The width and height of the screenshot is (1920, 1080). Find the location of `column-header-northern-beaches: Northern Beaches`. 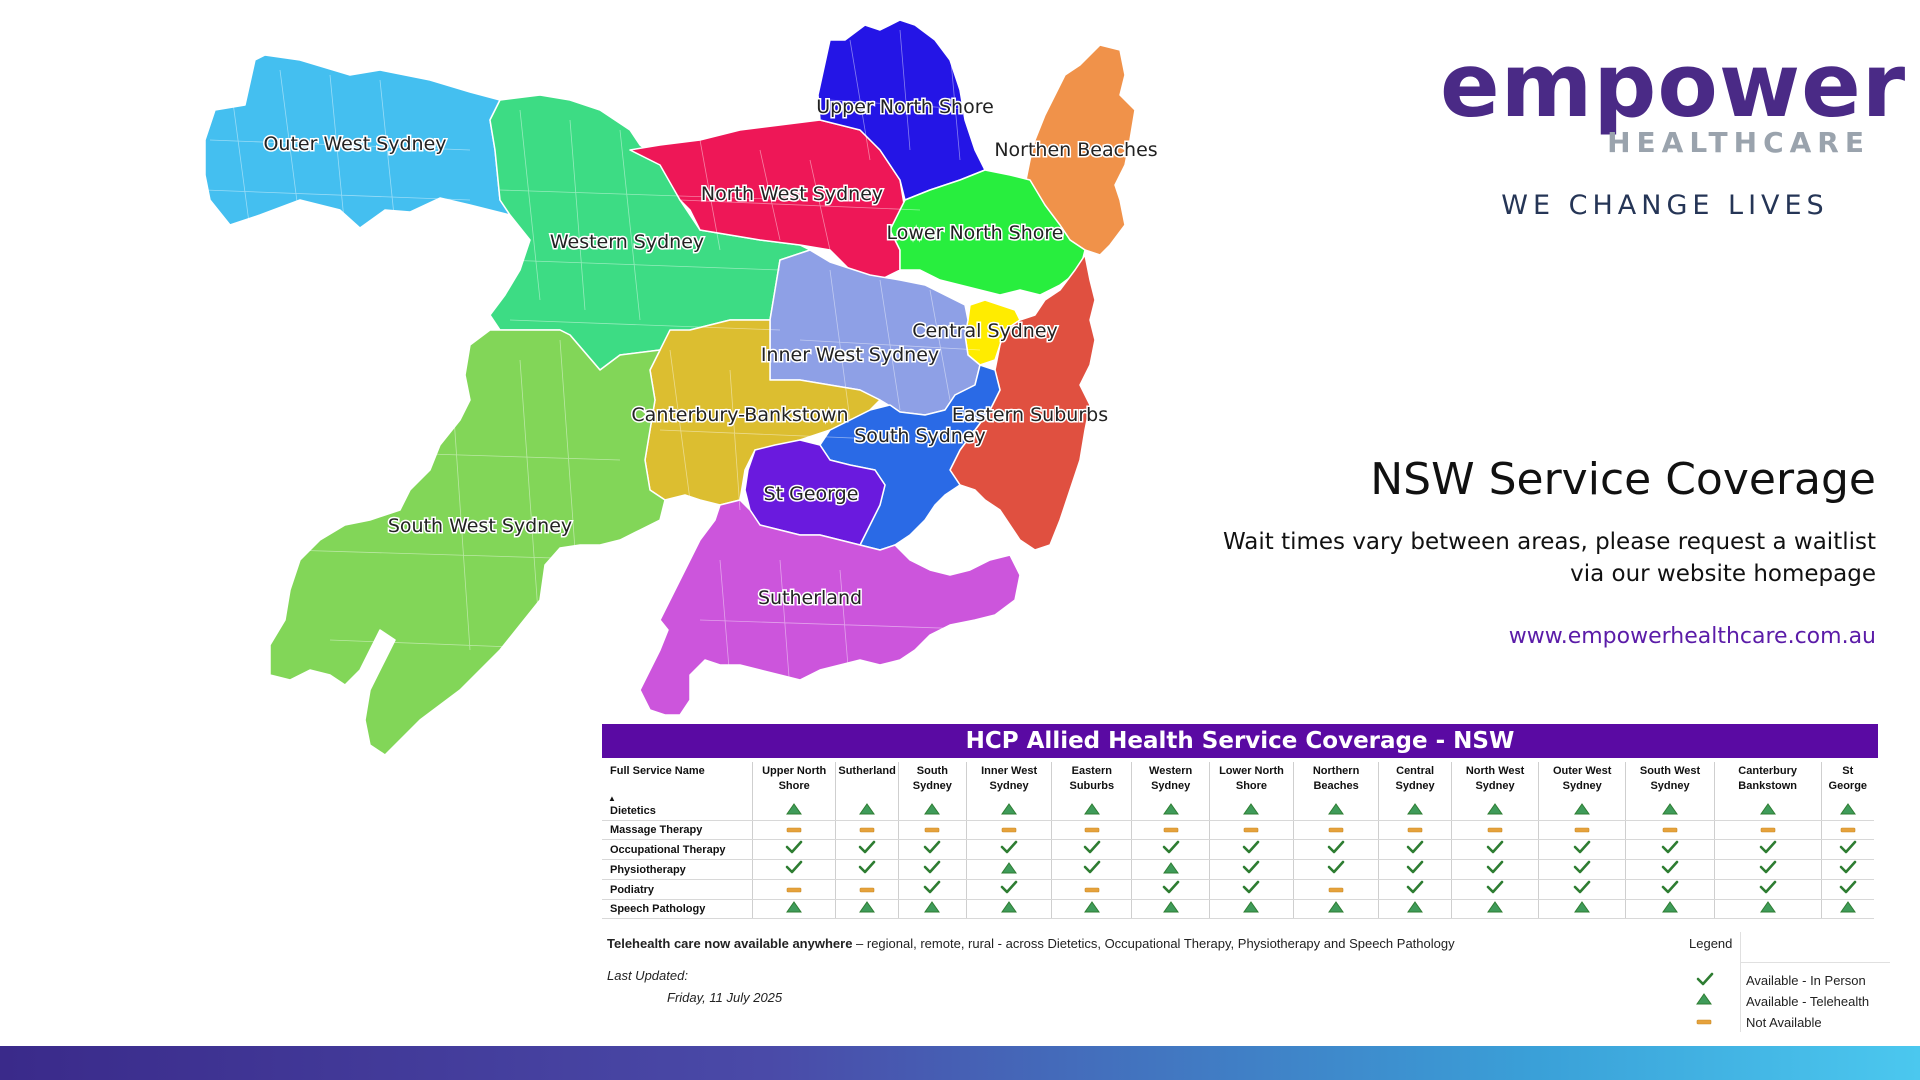

column-header-northern-beaches: Northern Beaches is located at coordinates (1335, 782).